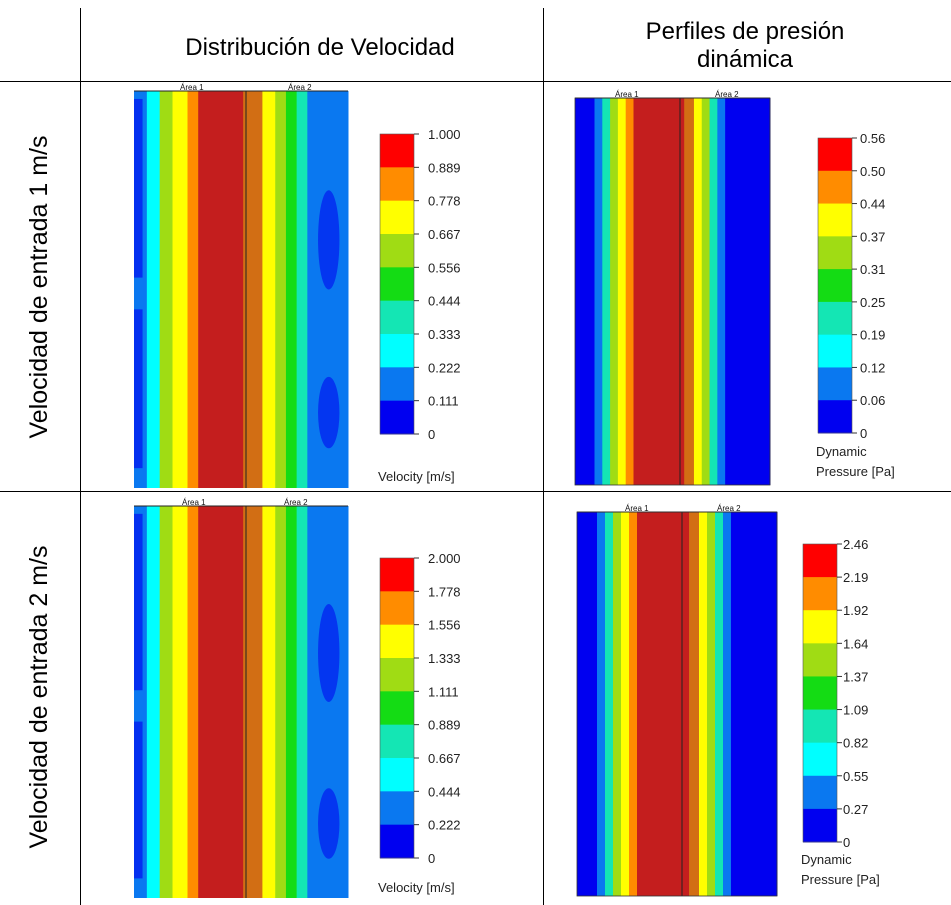 The image size is (951, 905). Describe the element at coordinates (855, 676) in the screenshot. I see `colorbar-tick-label: 1.37` at that location.